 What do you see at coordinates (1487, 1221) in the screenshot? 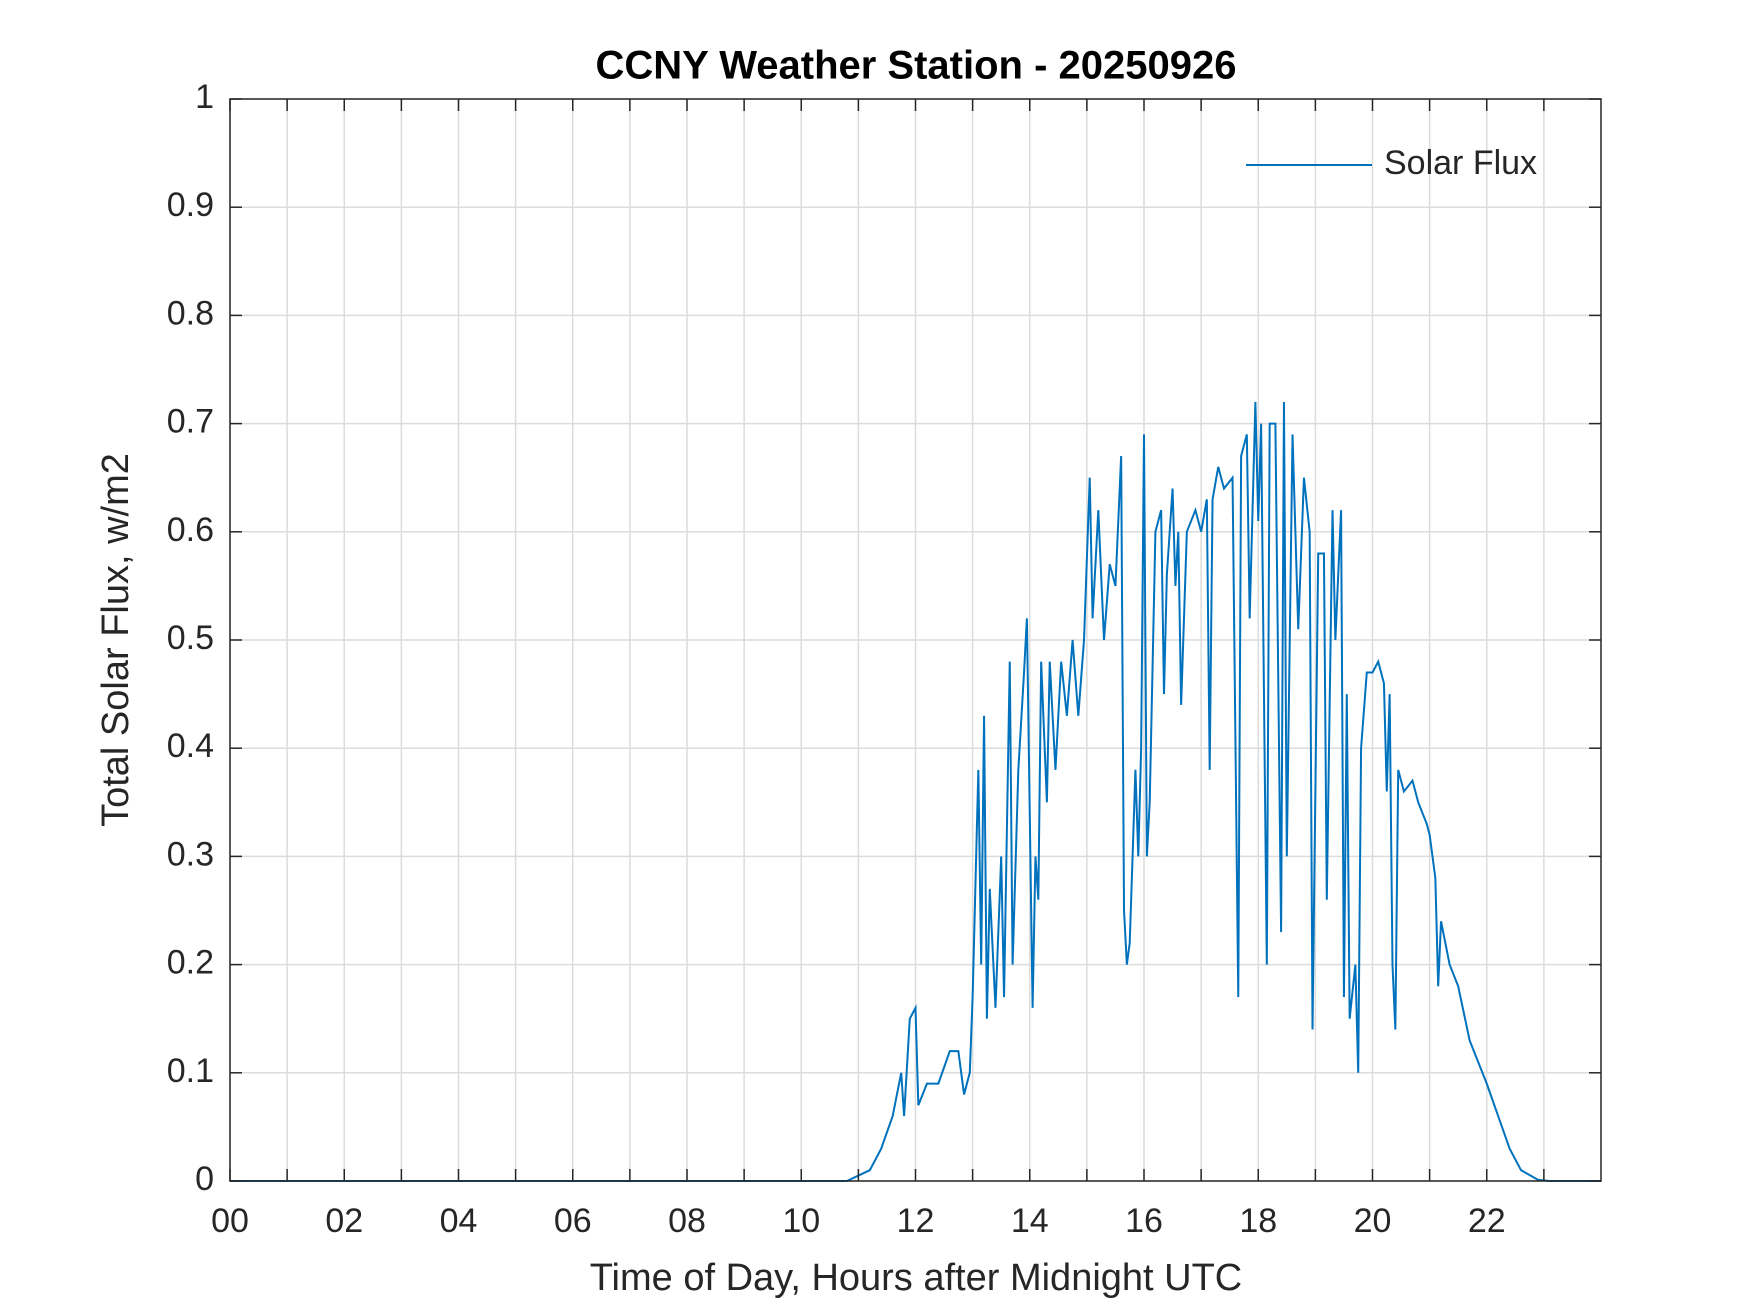
I see `x-tick-label: 22` at bounding box center [1487, 1221].